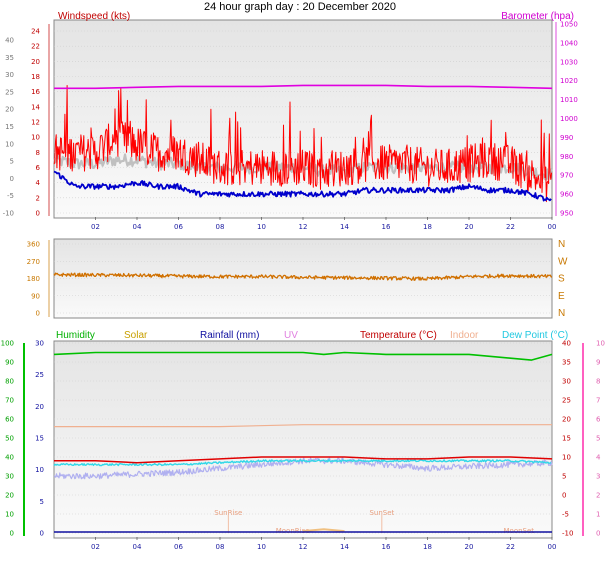  I want to click on uv-tick-label: 8, so click(598, 382).